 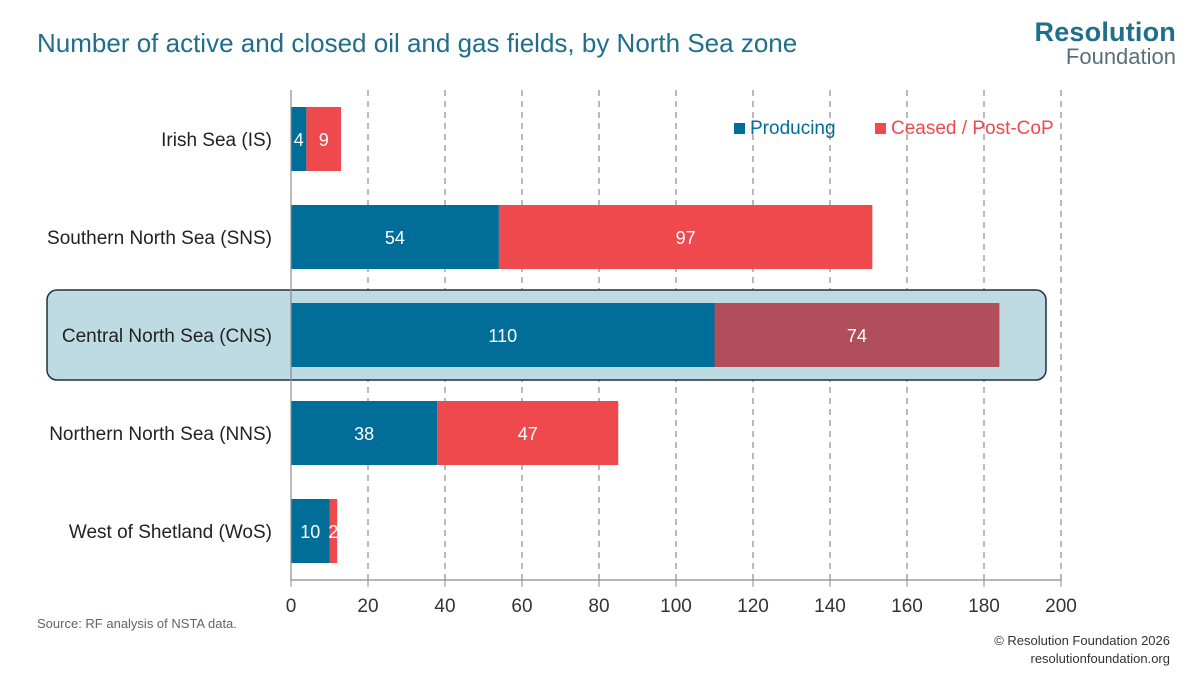 What do you see at coordinates (907, 606) in the screenshot?
I see `x-tick-label: 160` at bounding box center [907, 606].